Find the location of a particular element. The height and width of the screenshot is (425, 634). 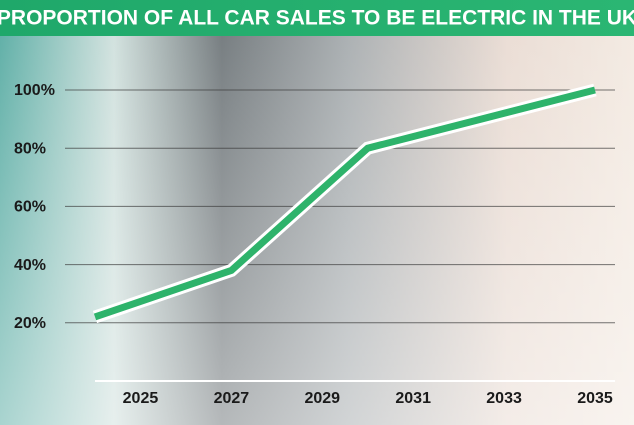

x-tick-label: 2025 is located at coordinates (141, 398).